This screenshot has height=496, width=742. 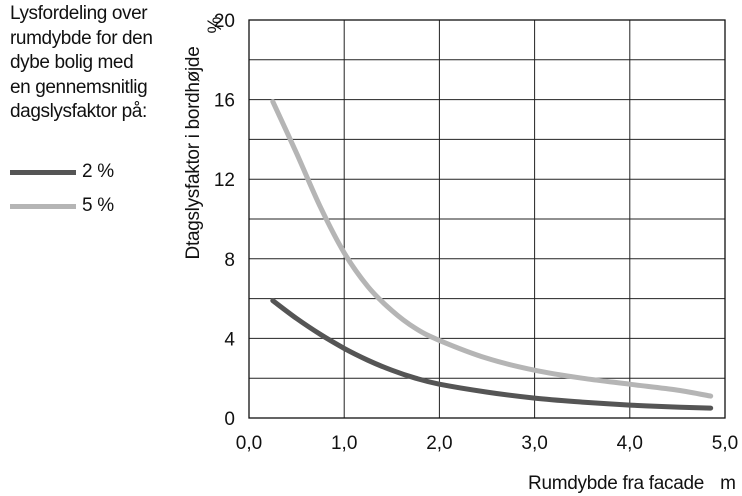 I want to click on y-tick-label: 12, so click(x=224, y=180).